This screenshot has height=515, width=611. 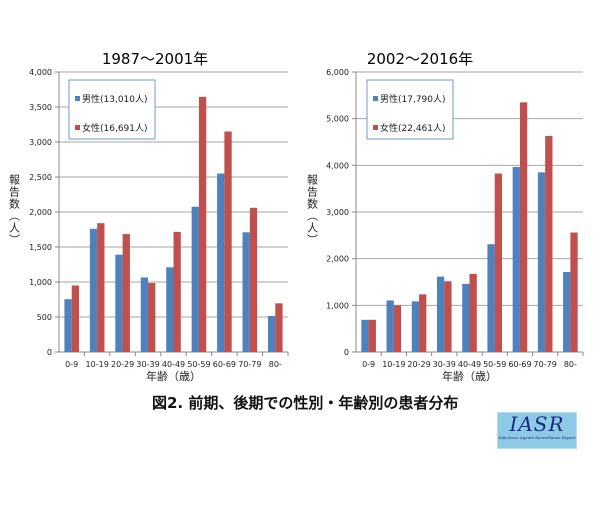 What do you see at coordinates (155, 59) in the screenshot?
I see `chart-title: 1987～2001年` at bounding box center [155, 59].